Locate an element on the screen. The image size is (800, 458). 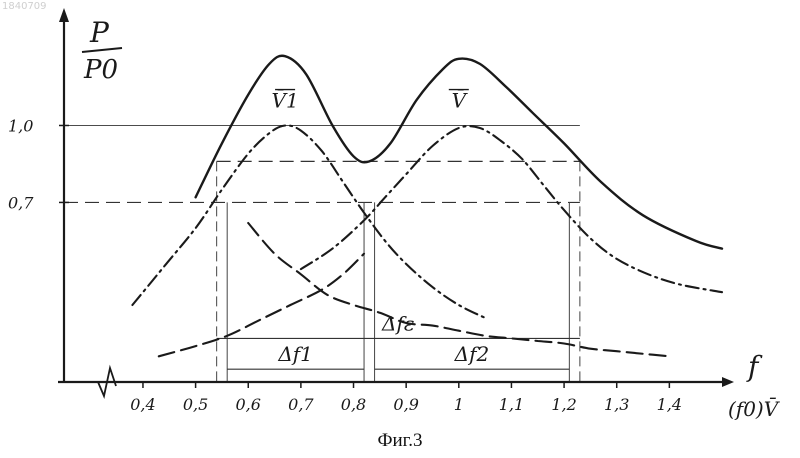
x-tick-label: 1,3 is located at coordinates (616, 404).